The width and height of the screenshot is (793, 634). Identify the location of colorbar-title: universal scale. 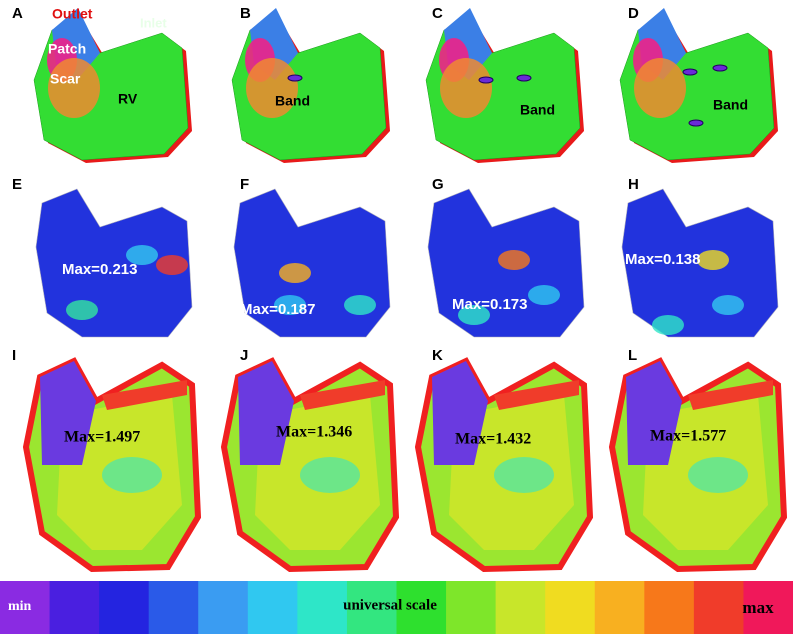
(390, 605).